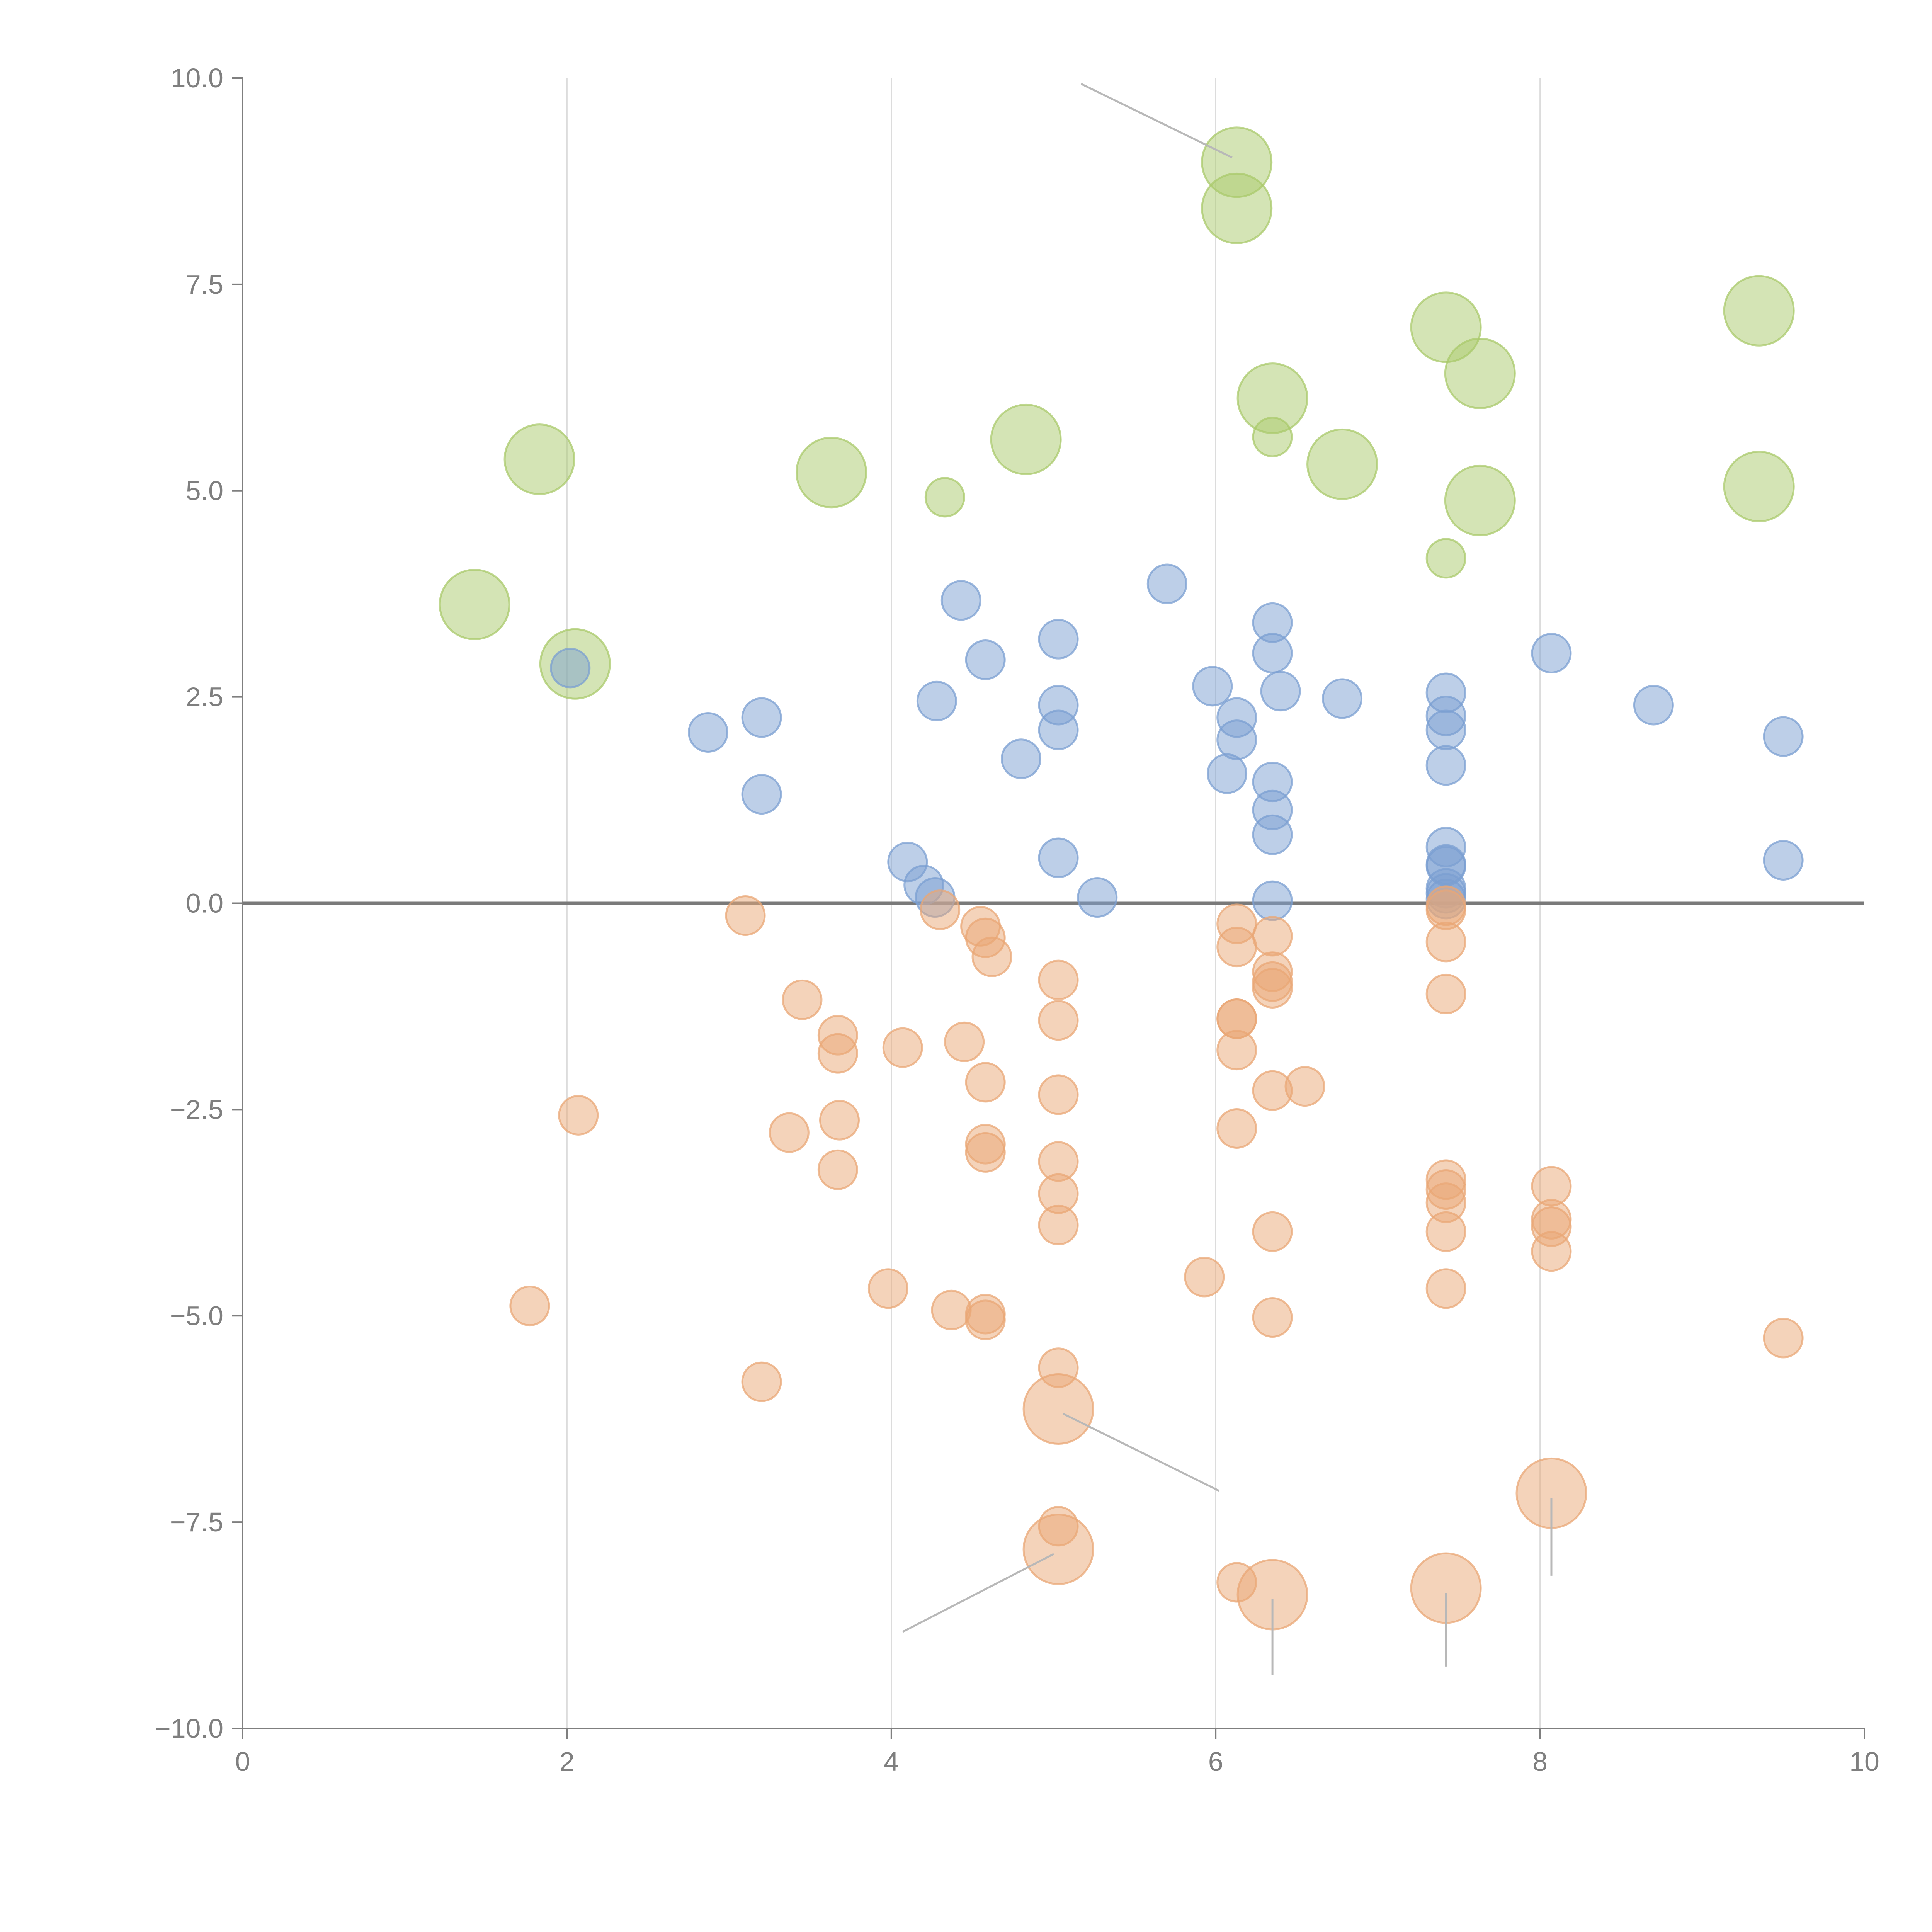 This screenshot has width=1932, height=1932. Describe the element at coordinates (1540, 1762) in the screenshot. I see `x-tick-label: 8` at that location.